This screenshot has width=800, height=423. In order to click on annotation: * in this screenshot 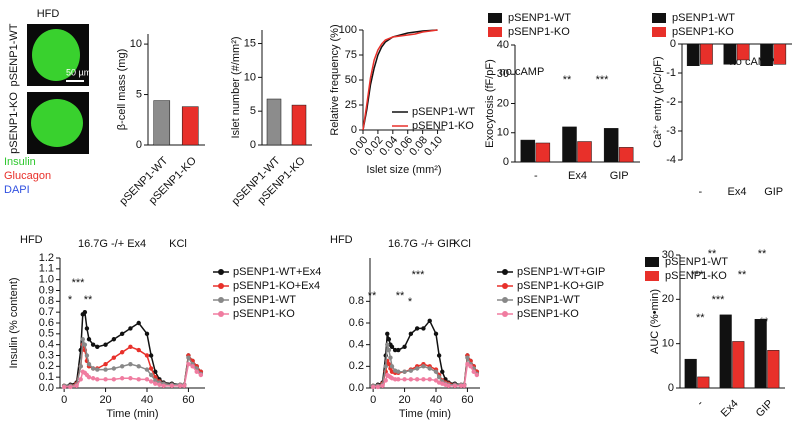, I will do `click(410, 302)`.